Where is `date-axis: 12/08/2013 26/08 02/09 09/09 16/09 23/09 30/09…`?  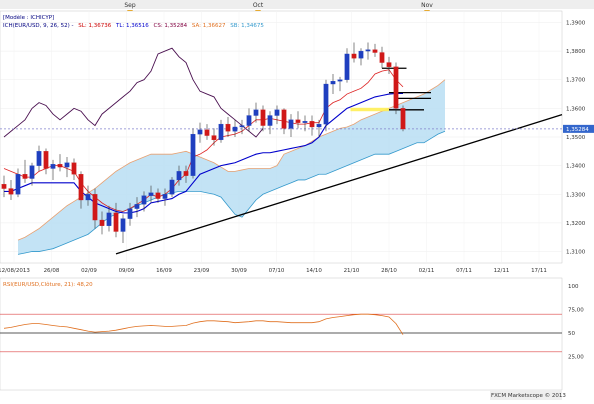 date-axis: 12/08/2013 26/08 02/09 09/09 16/09 23/09 30/09… is located at coordinates (273, 271).